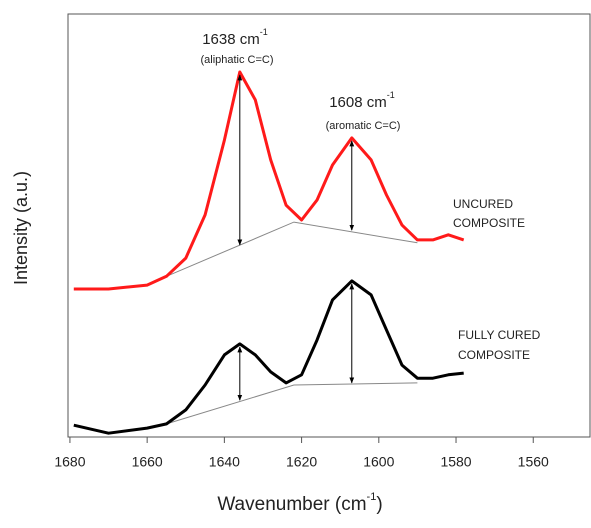 This screenshot has height=528, width=591. Describe the element at coordinates (299, 503) in the screenshot. I see `x-axis-label: Wavenumber (cm-1)` at that location.